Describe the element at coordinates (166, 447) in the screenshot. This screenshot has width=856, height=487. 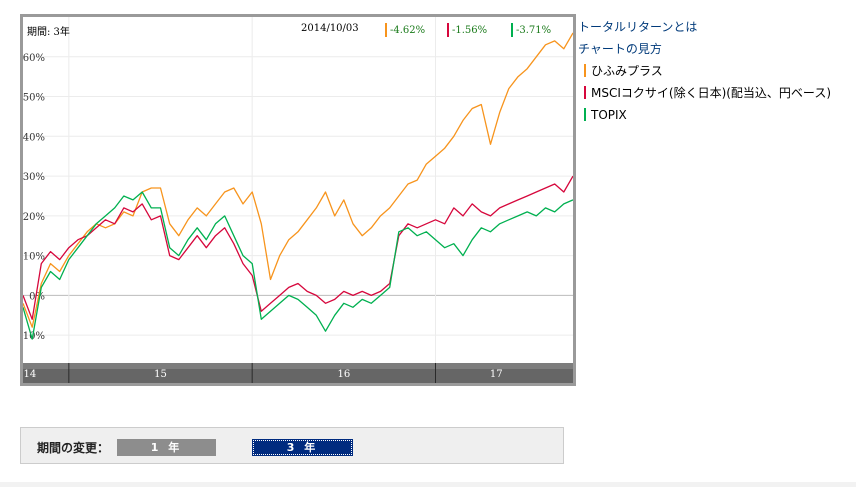
I see `period-1y-button: 1 年` at that location.